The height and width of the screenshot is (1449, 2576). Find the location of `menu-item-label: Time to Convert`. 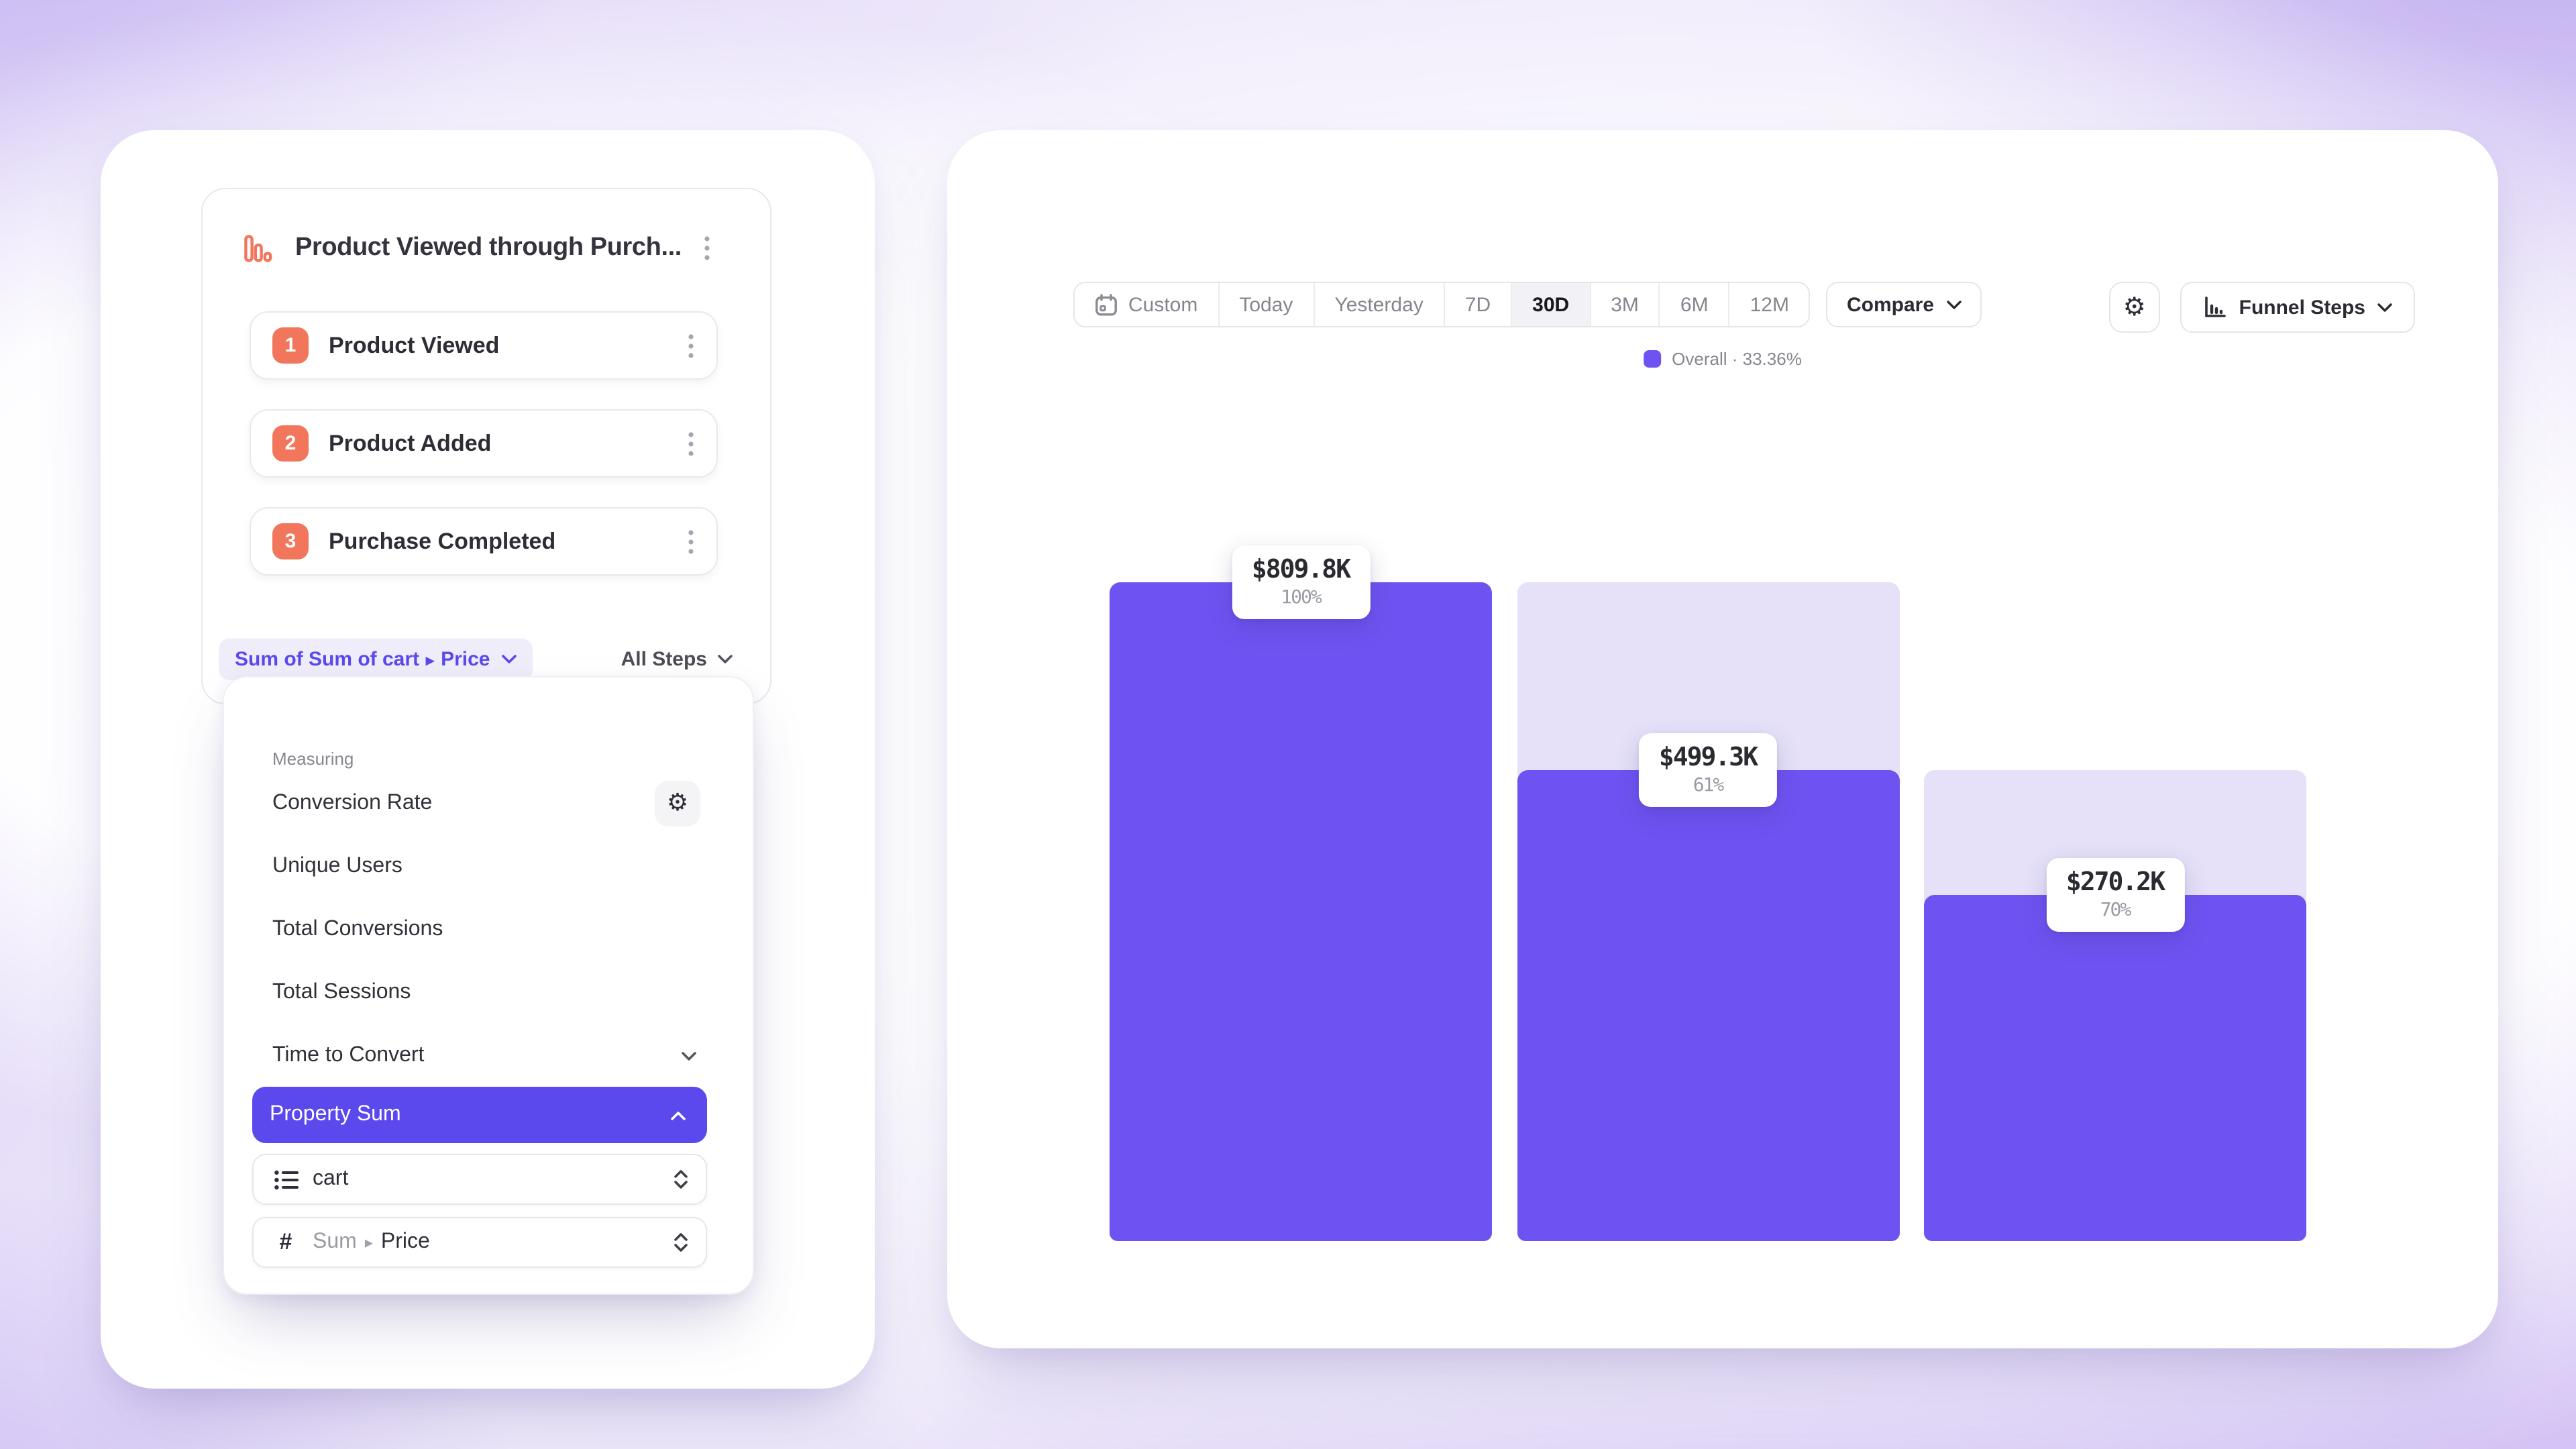

menu-item-label: Time to Convert is located at coordinates (348, 1054).